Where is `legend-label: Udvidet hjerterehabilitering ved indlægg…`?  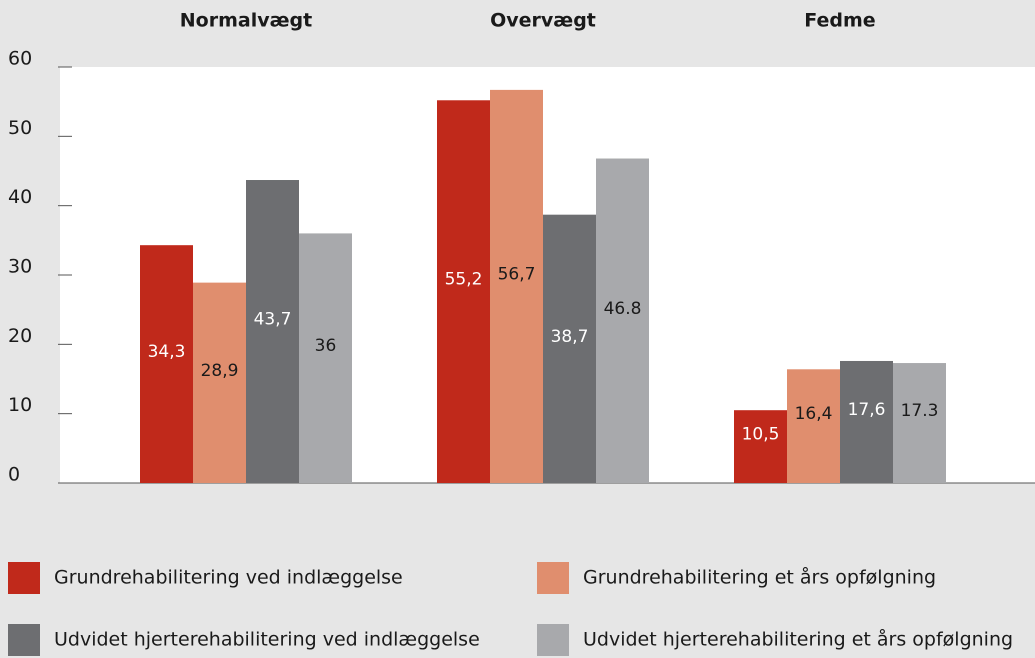 legend-label: Udvidet hjerterehabilitering ved indlægg… is located at coordinates (267, 640).